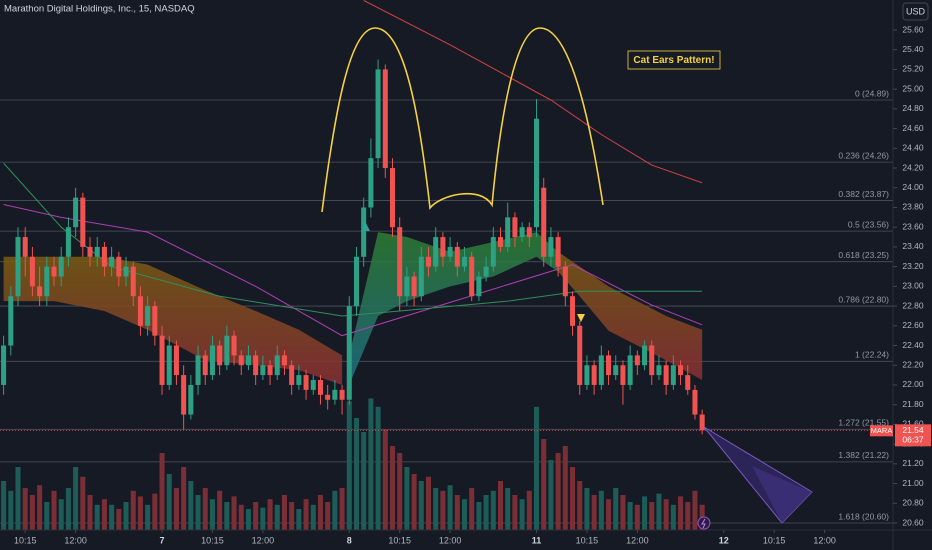 The height and width of the screenshot is (550, 932). What do you see at coordinates (913, 522) in the screenshot?
I see `y-tick-label: 20.60` at bounding box center [913, 522].